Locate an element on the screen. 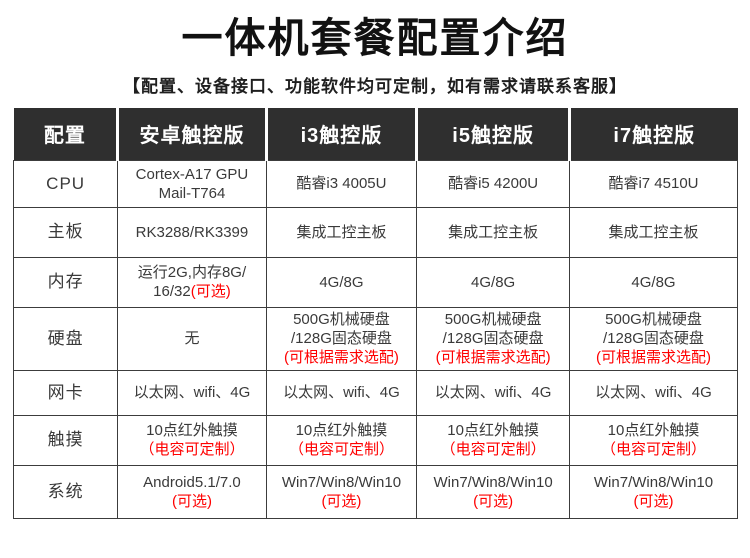 The image size is (750, 558). cell-line: RK3288/RK3399 is located at coordinates (191, 232).